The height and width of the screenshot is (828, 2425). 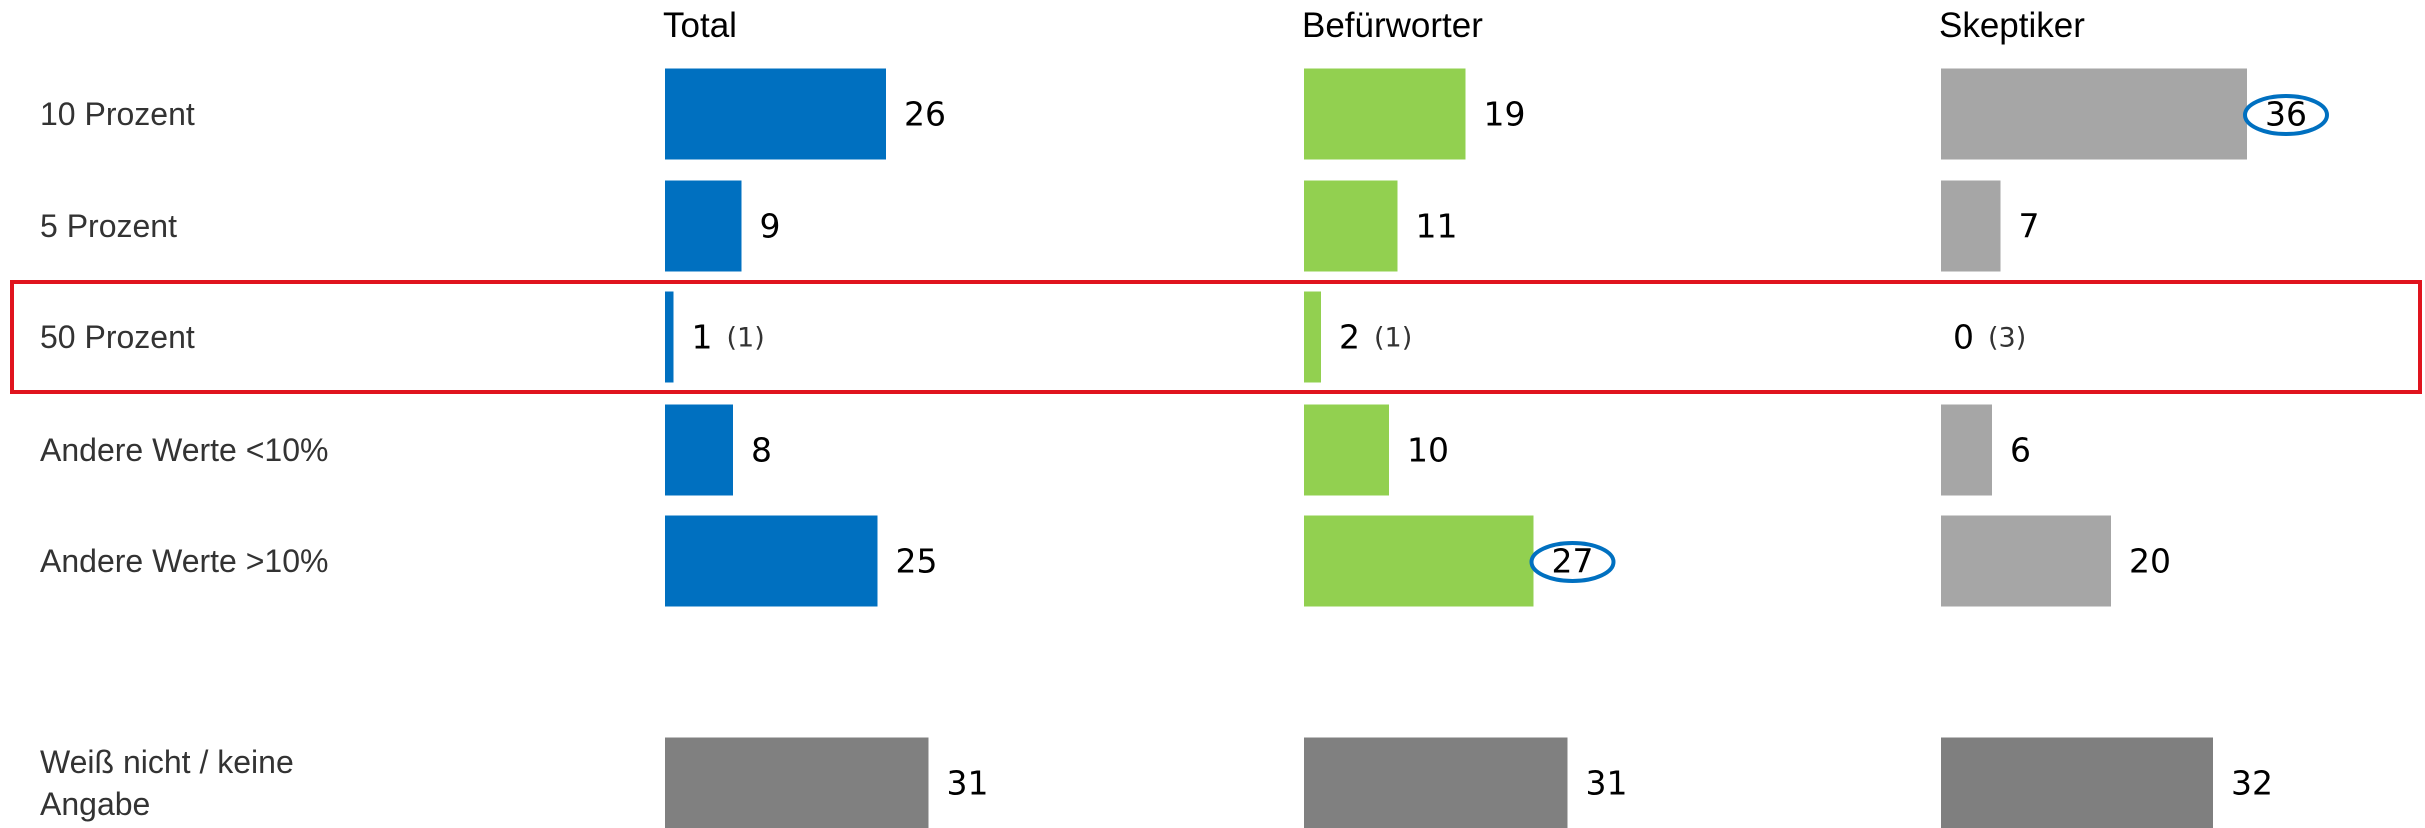 I want to click on value-label: 2, so click(x=1349, y=337).